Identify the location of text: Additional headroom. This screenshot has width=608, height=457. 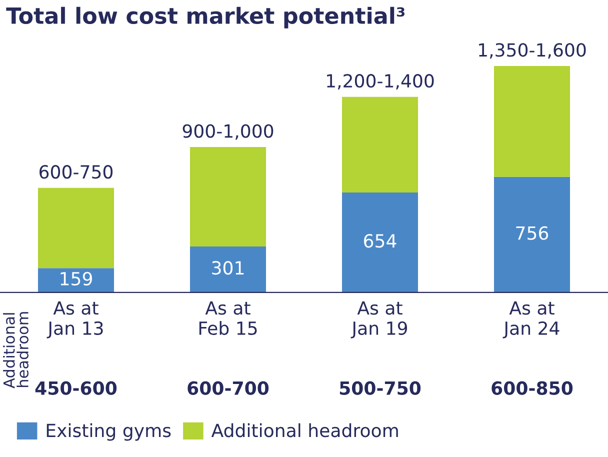
(15, 350).